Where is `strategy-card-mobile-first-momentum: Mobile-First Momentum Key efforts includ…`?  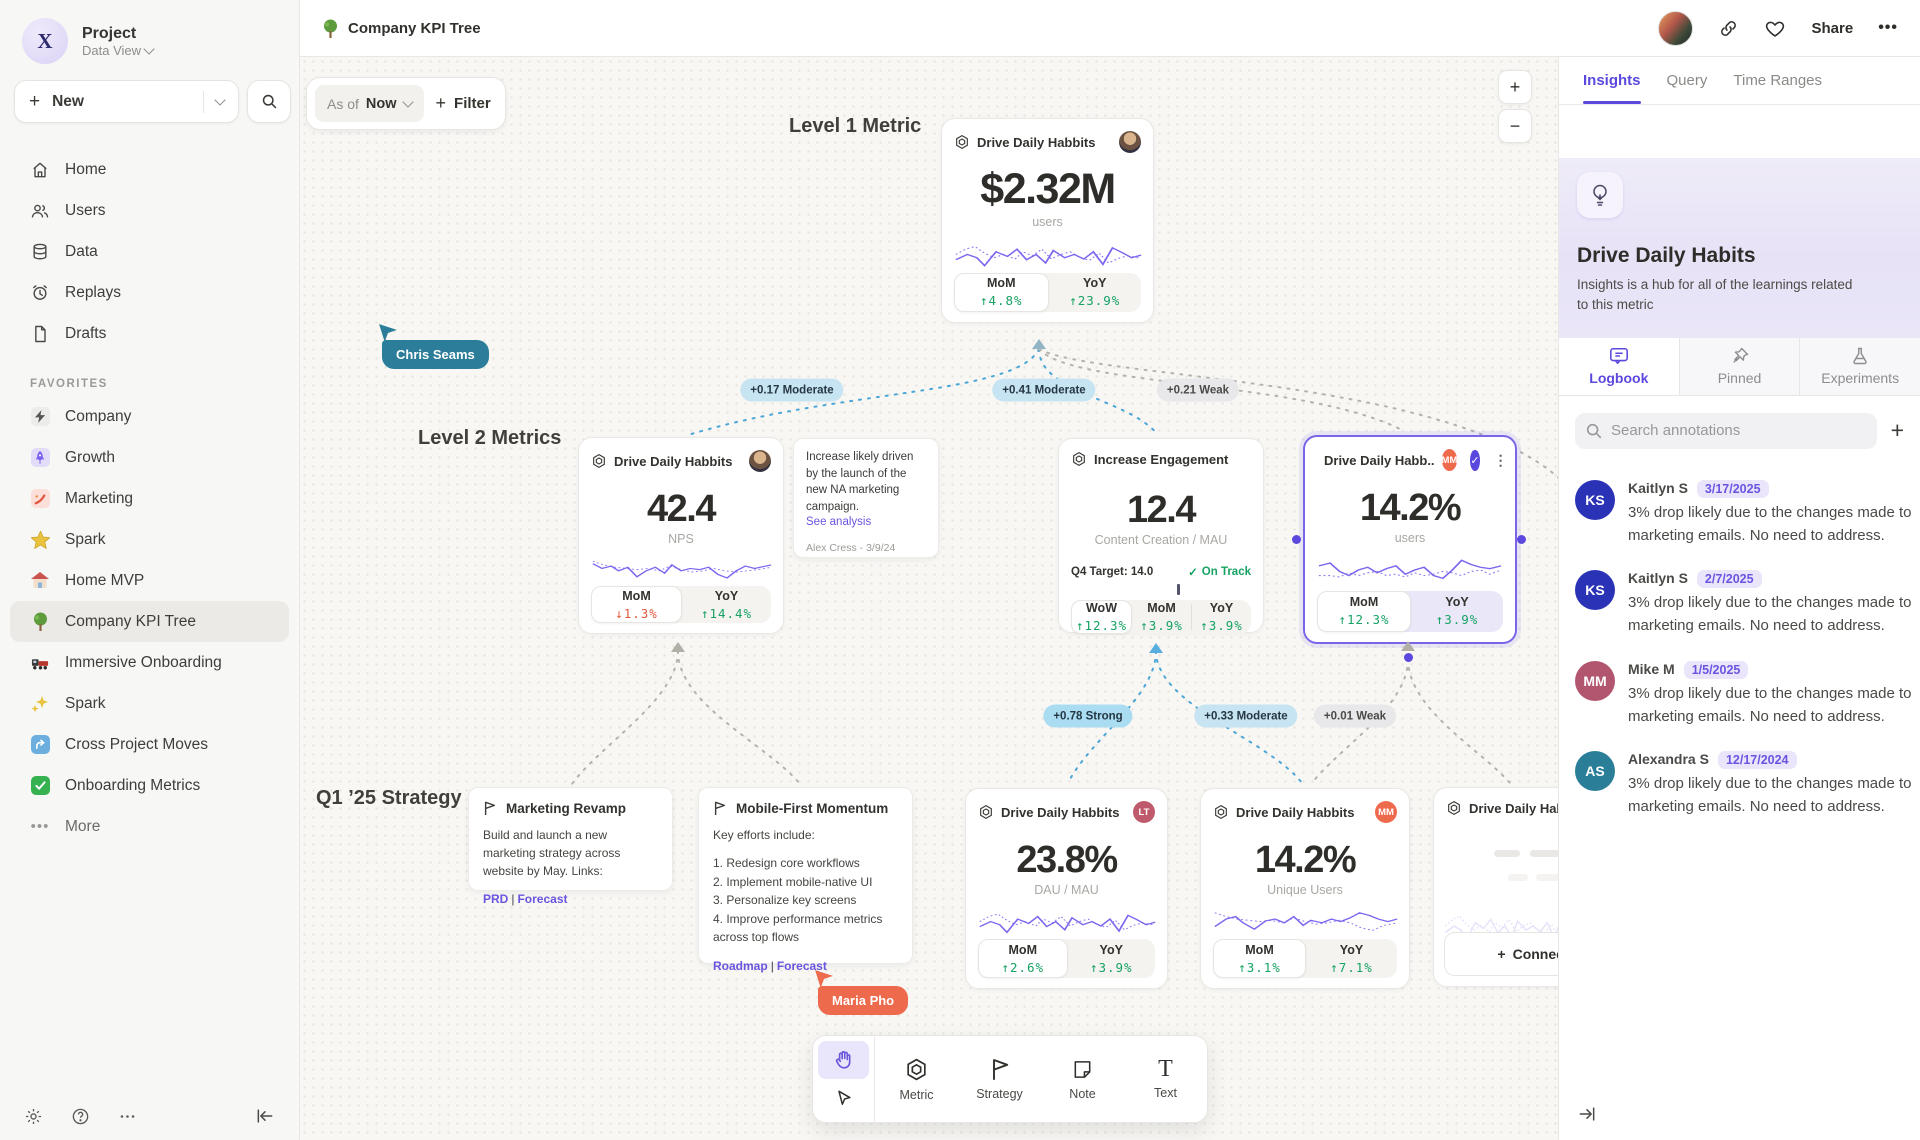
strategy-card-mobile-first-momentum: Mobile-First Momentum Key efforts includ… is located at coordinates (805, 880).